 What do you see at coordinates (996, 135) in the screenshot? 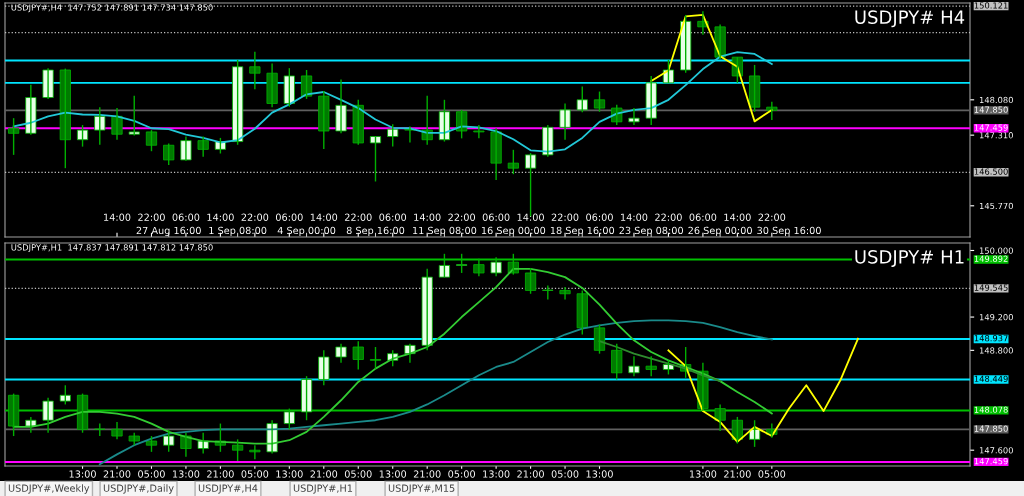
I see `y-tick-label: 147.310` at bounding box center [996, 135].